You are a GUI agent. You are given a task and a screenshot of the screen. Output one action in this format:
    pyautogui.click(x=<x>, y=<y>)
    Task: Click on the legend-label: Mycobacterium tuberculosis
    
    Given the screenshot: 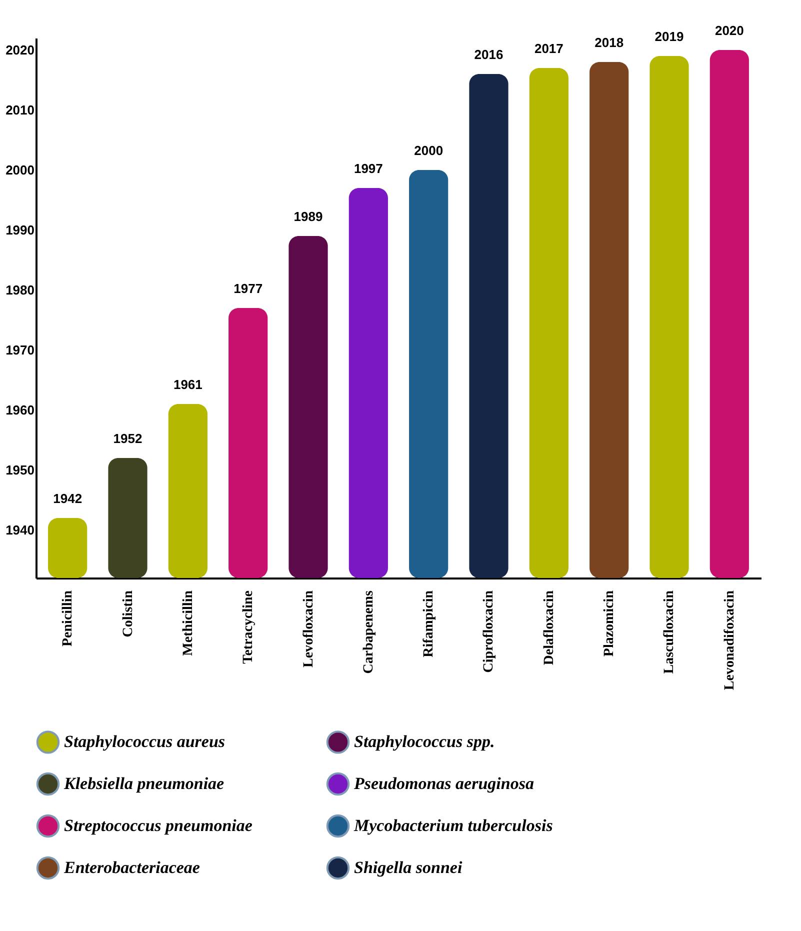 What is the action you would take?
    pyautogui.click(x=453, y=825)
    